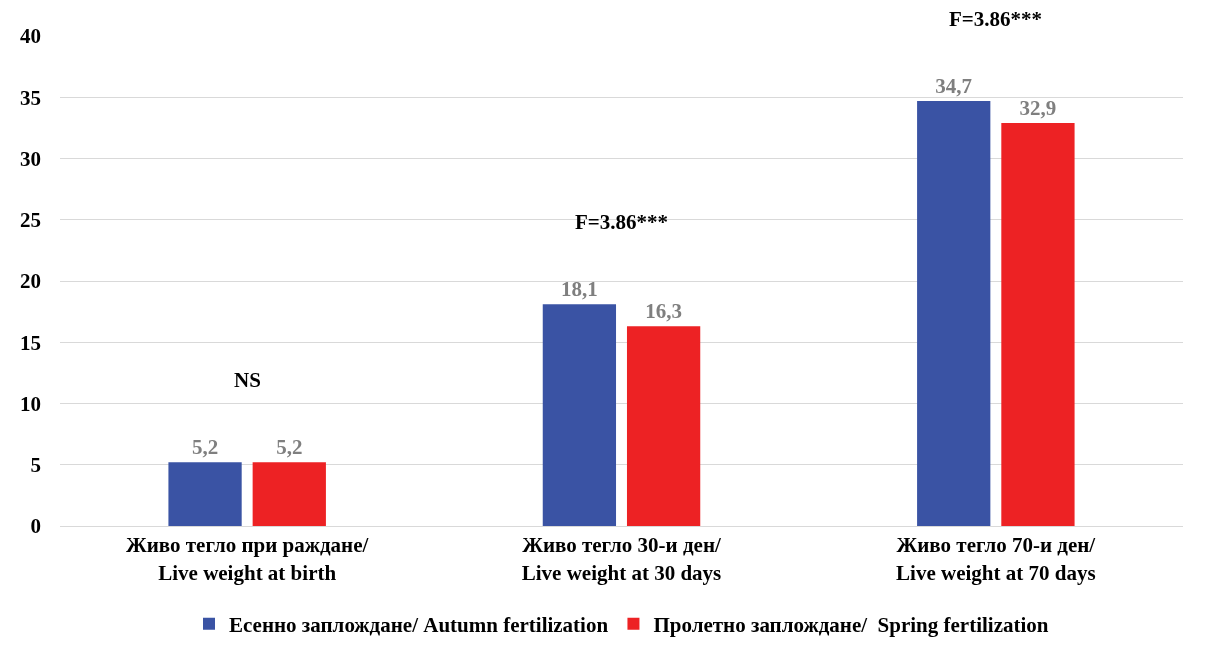 The height and width of the screenshot is (656, 1213). I want to click on data-label: 16,3, so click(663, 311).